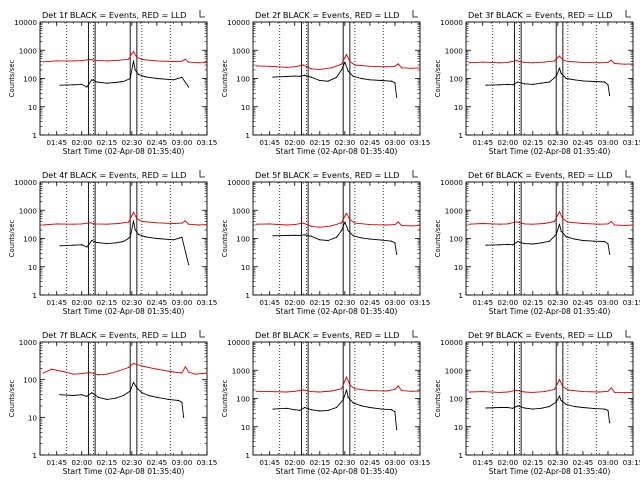 This screenshot has height=484, width=640. I want to click on x-tick-label: 03:15, so click(420, 302).